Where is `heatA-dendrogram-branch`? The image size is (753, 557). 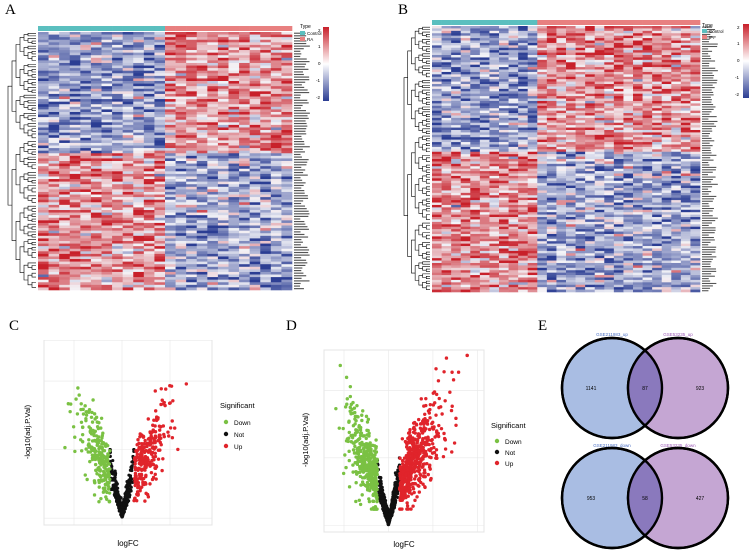 heatA-dendrogram-branch is located at coordinates (21, 259).